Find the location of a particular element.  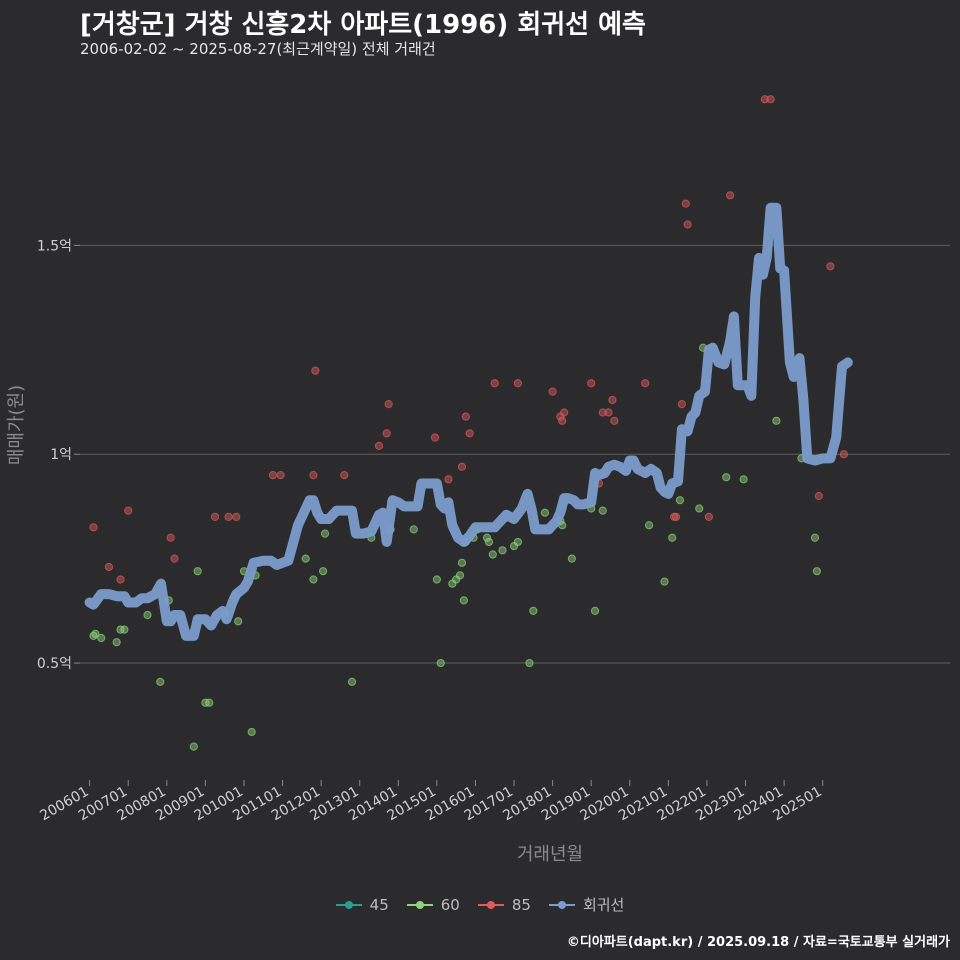

legend-label-60: 60 is located at coordinates (450, 904).